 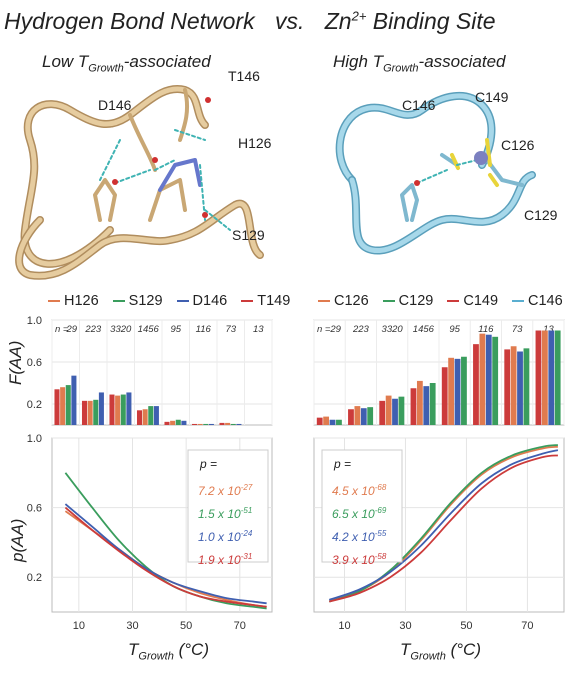 What do you see at coordinates (71, 329) in the screenshot?
I see `n-label: 29` at bounding box center [71, 329].